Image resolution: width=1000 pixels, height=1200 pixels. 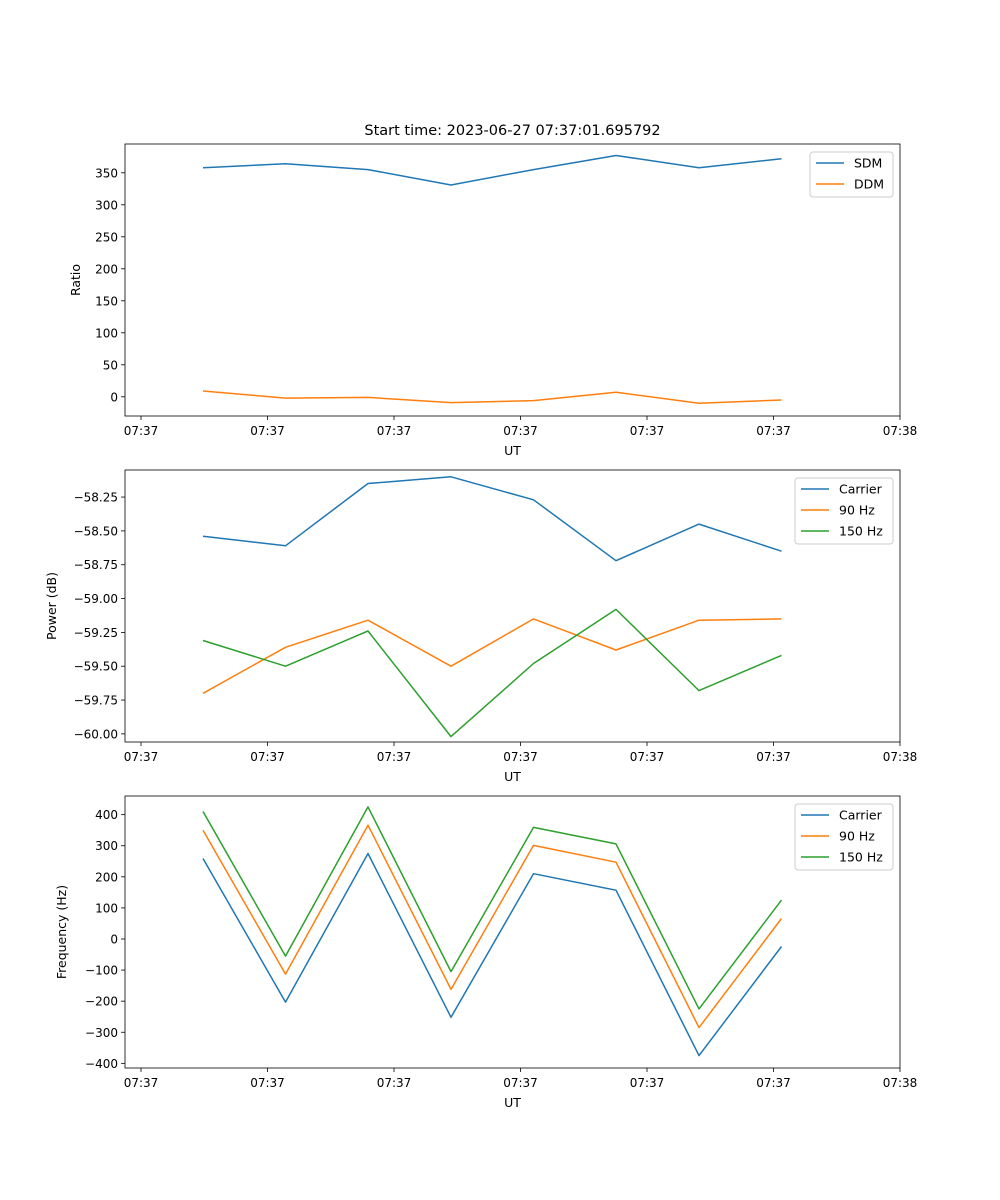 I want to click on y-tick-label: −59.25, so click(x=96, y=633).